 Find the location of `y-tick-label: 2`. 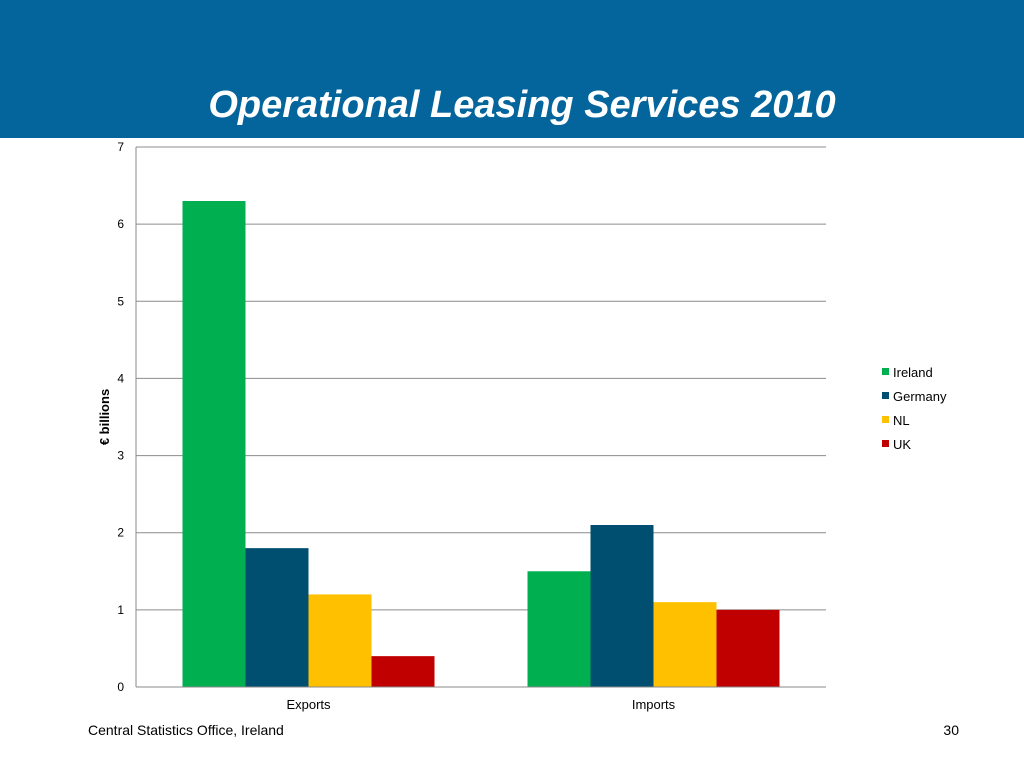

y-tick-label: 2 is located at coordinates (120, 533).